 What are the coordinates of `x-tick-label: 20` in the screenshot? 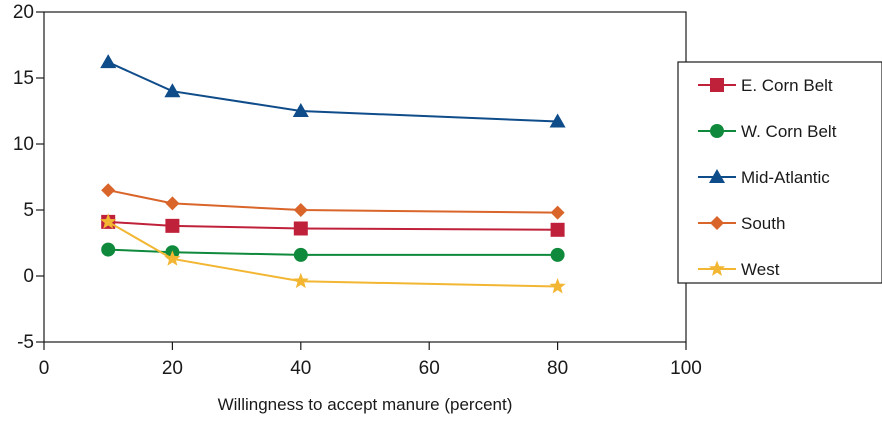 It's located at (172, 368).